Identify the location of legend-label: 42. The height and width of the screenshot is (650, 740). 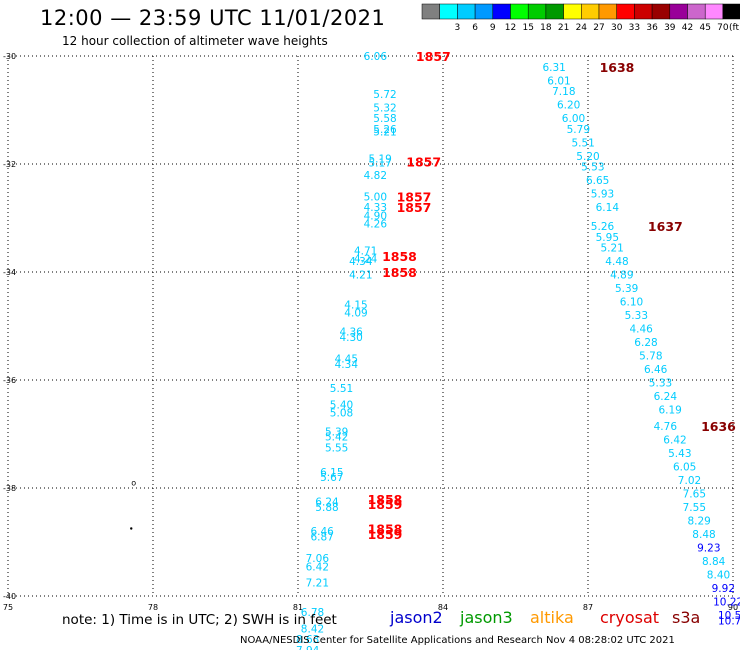
(687, 28).